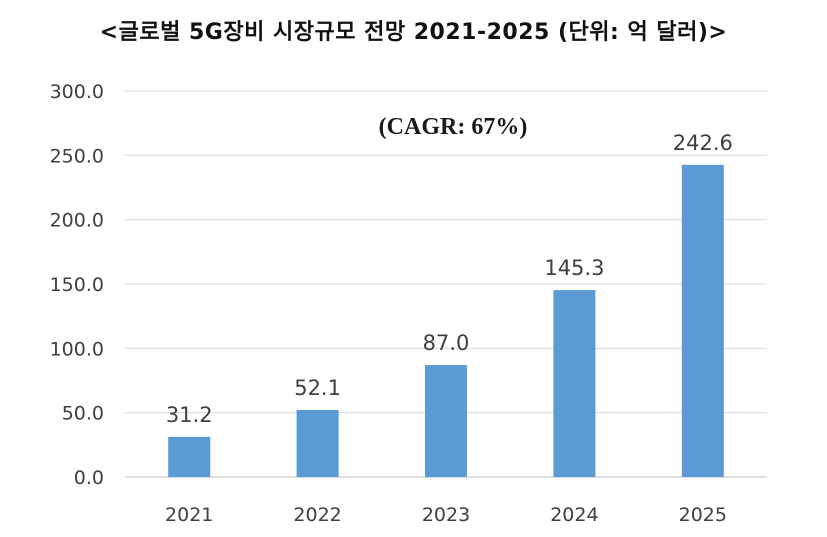 The image size is (827, 537). I want to click on x-axis-tick-labels: 2021 2022 2023 2024 2025, so click(446, 515).